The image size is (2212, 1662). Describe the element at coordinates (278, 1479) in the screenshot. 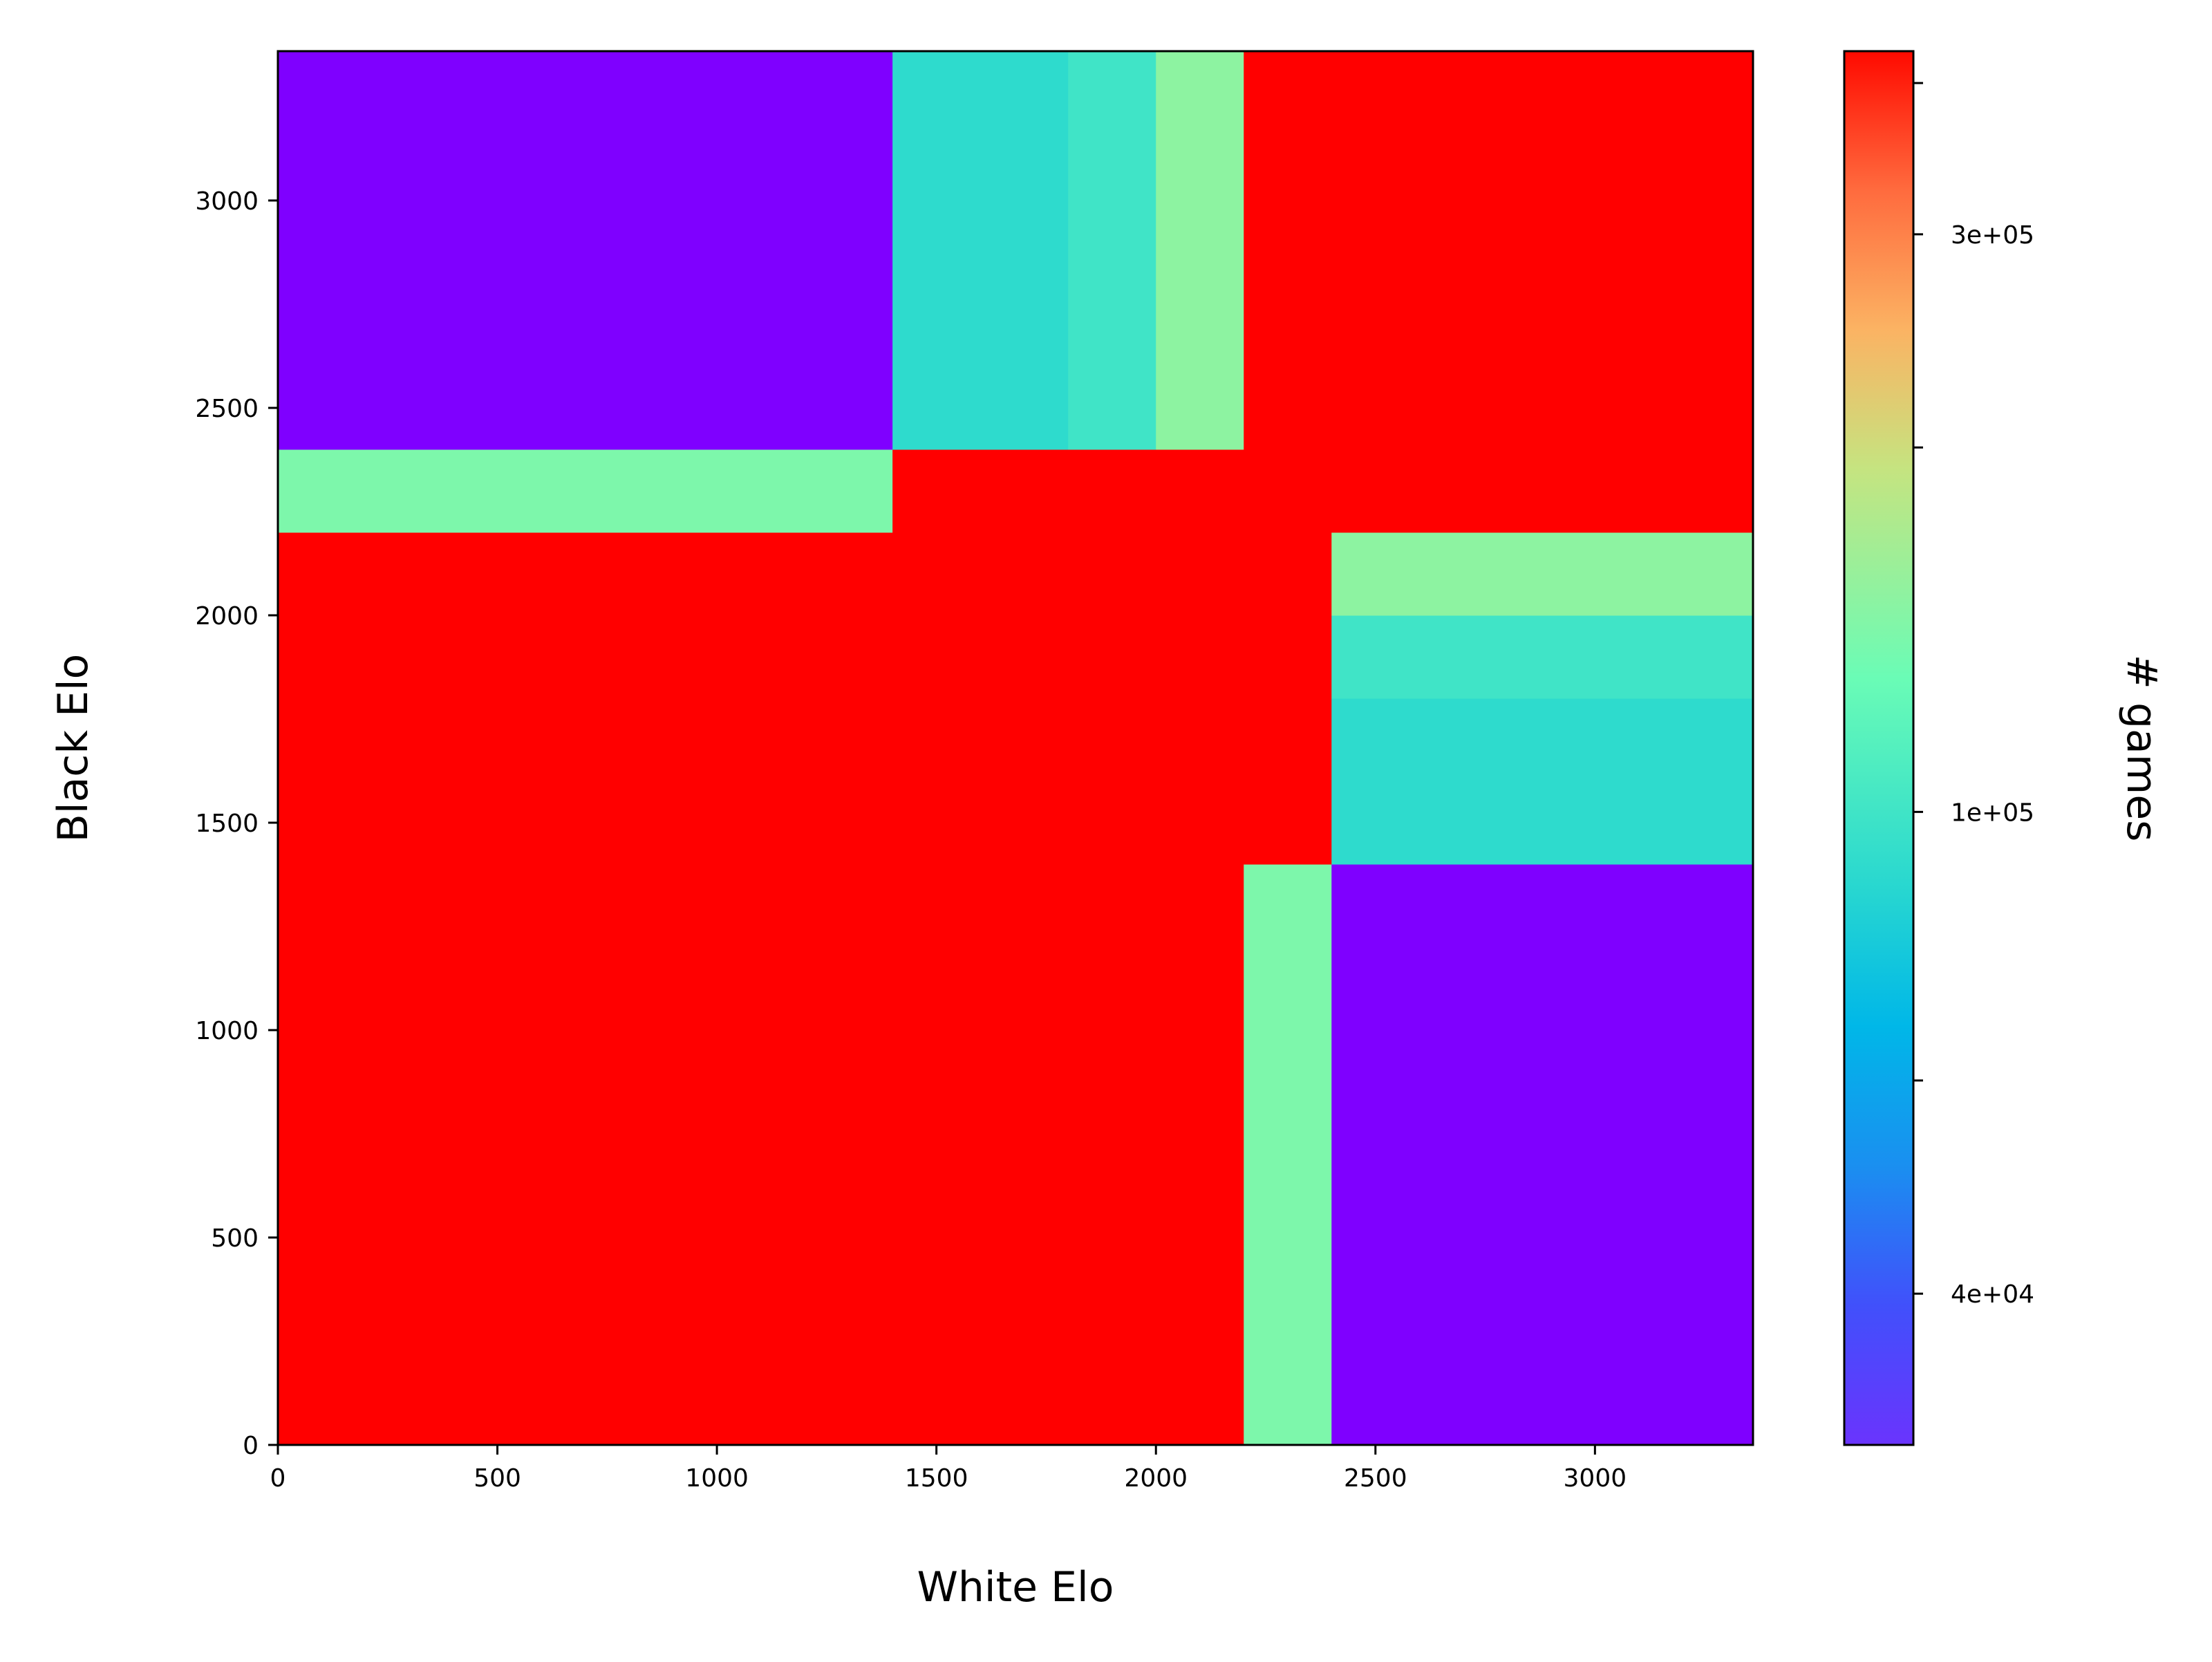

I see `x-tick-label: 0` at that location.